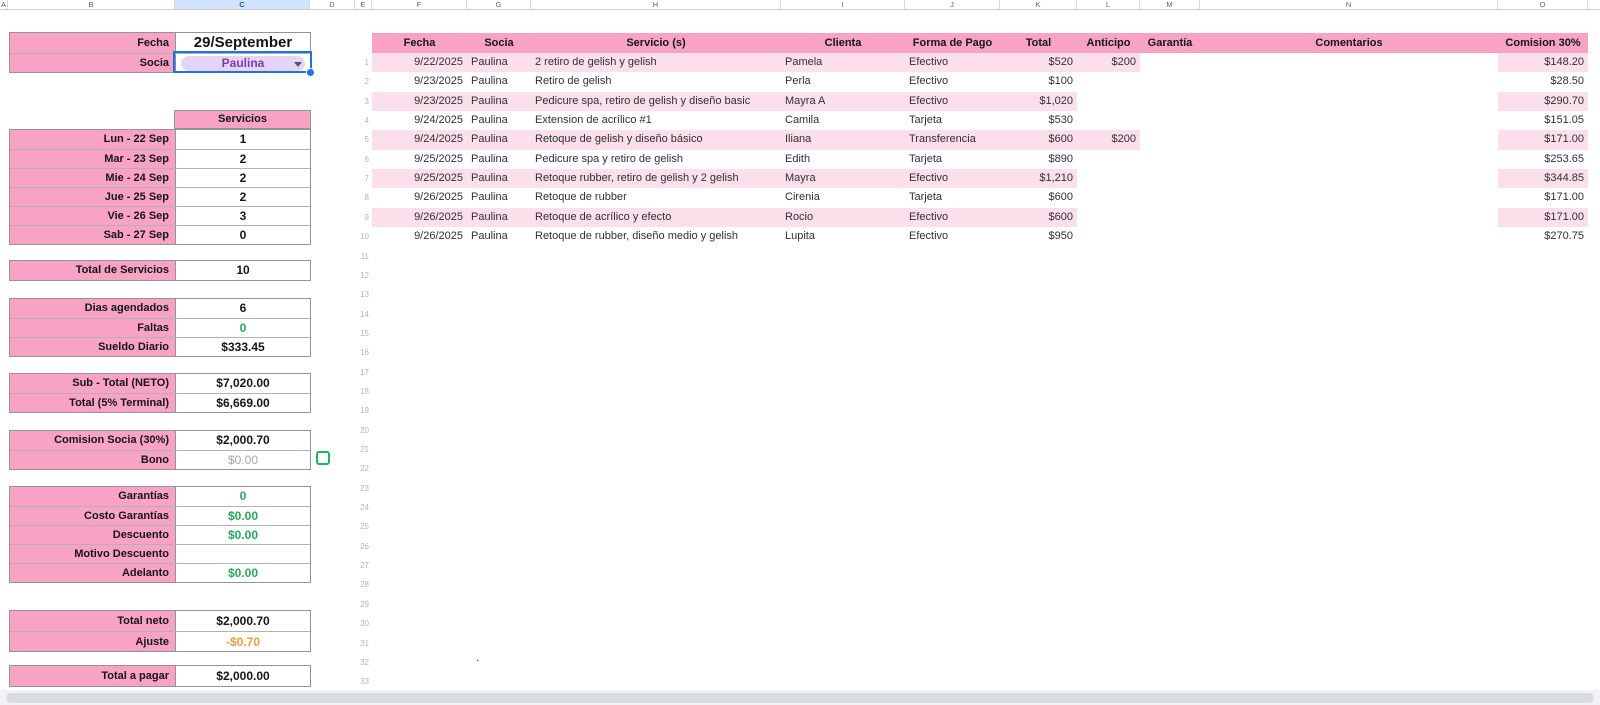  What do you see at coordinates (1543, 101) in the screenshot?
I see `cell-comision: $290.70` at bounding box center [1543, 101].